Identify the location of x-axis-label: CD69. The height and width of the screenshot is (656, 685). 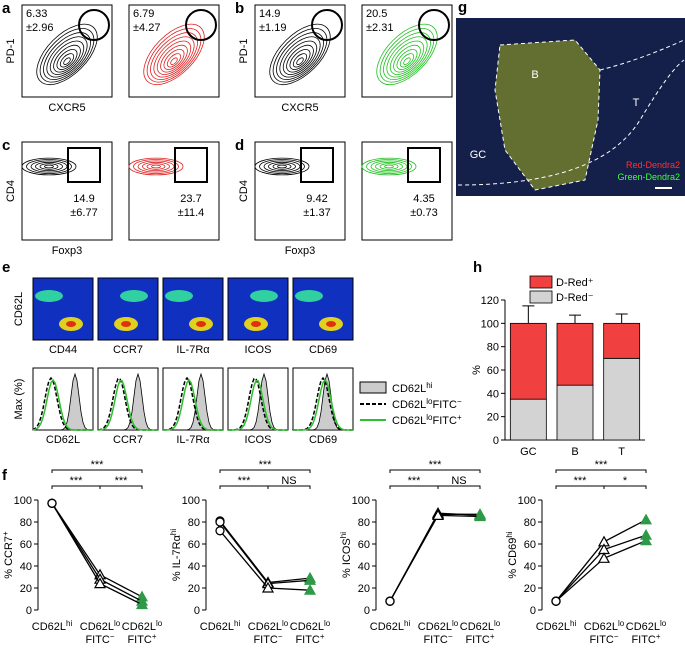
(323, 350).